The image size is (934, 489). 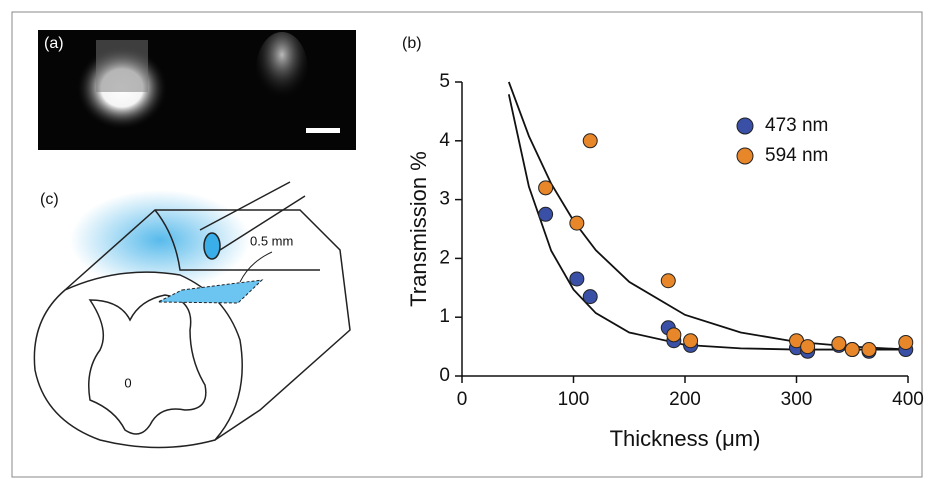 I want to click on y-tick-label: 4, so click(x=444, y=140).